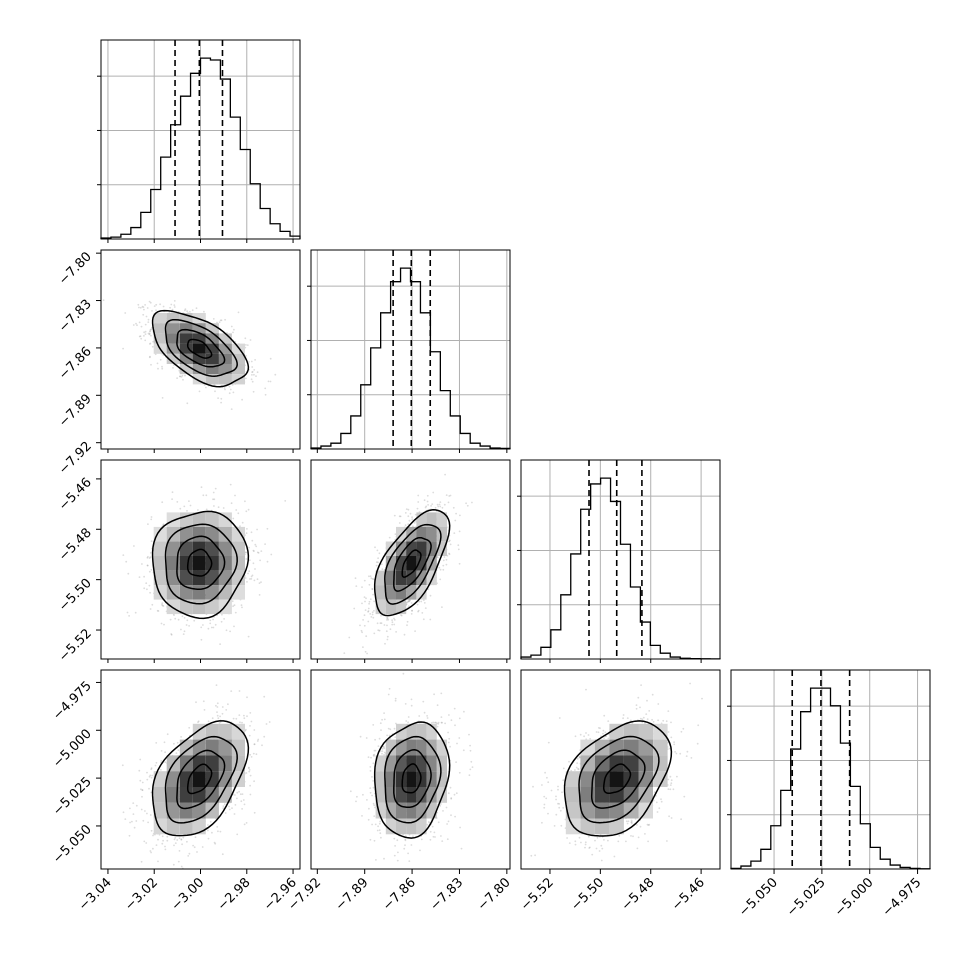  Describe the element at coordinates (830, 778) in the screenshot. I see `histogram-bars` at that location.